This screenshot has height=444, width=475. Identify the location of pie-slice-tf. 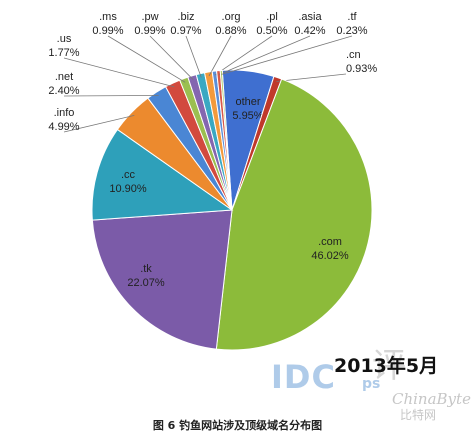
(226, 140).